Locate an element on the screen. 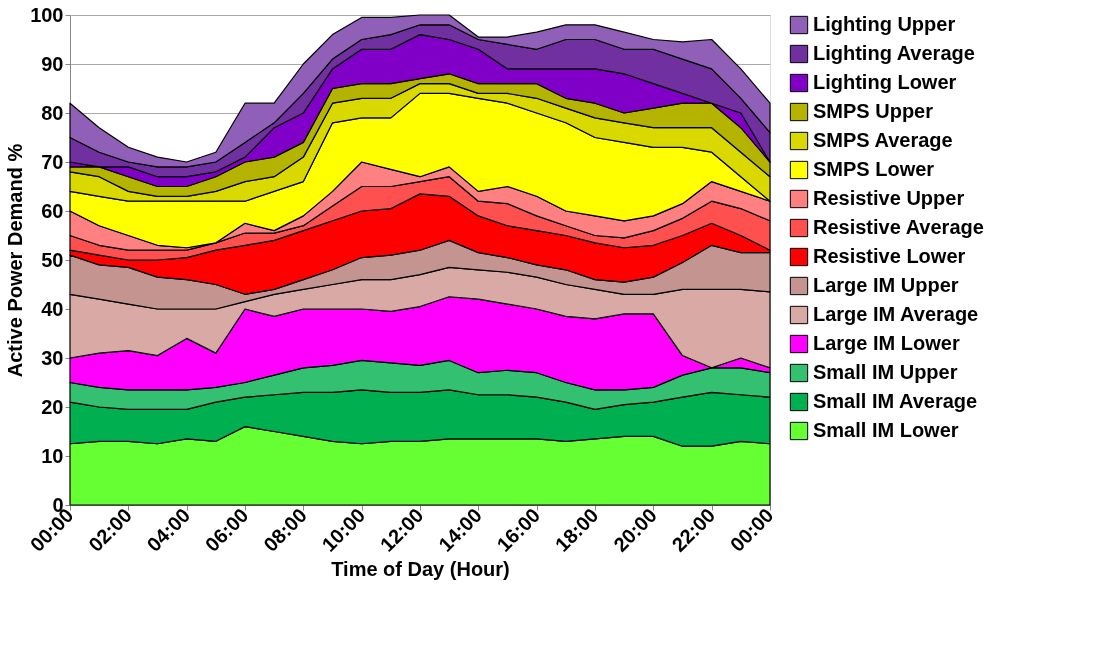 The width and height of the screenshot is (1120, 653). y-tick-label: 80 is located at coordinates (52, 112).